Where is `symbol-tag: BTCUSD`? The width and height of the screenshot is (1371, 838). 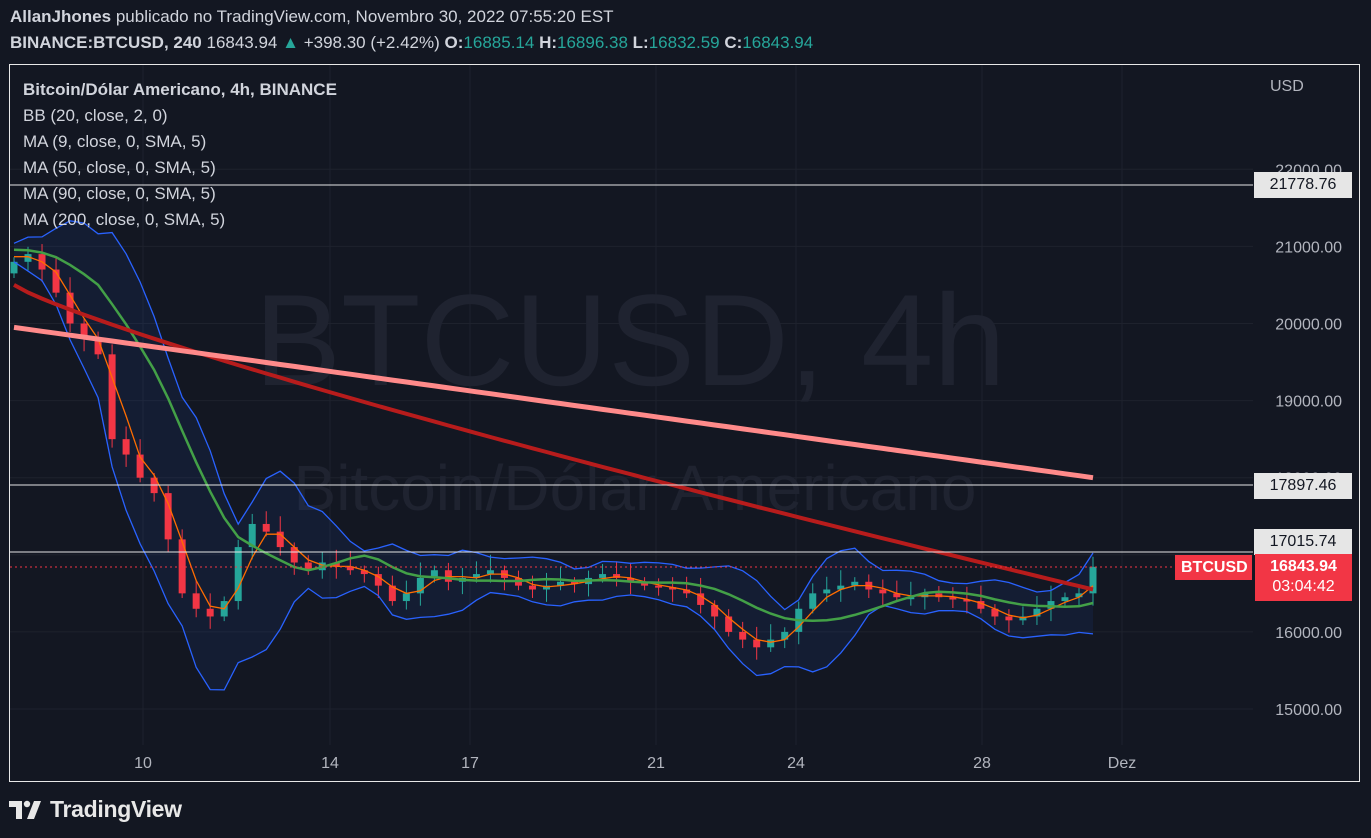 symbol-tag: BTCUSD is located at coordinates (1213, 567).